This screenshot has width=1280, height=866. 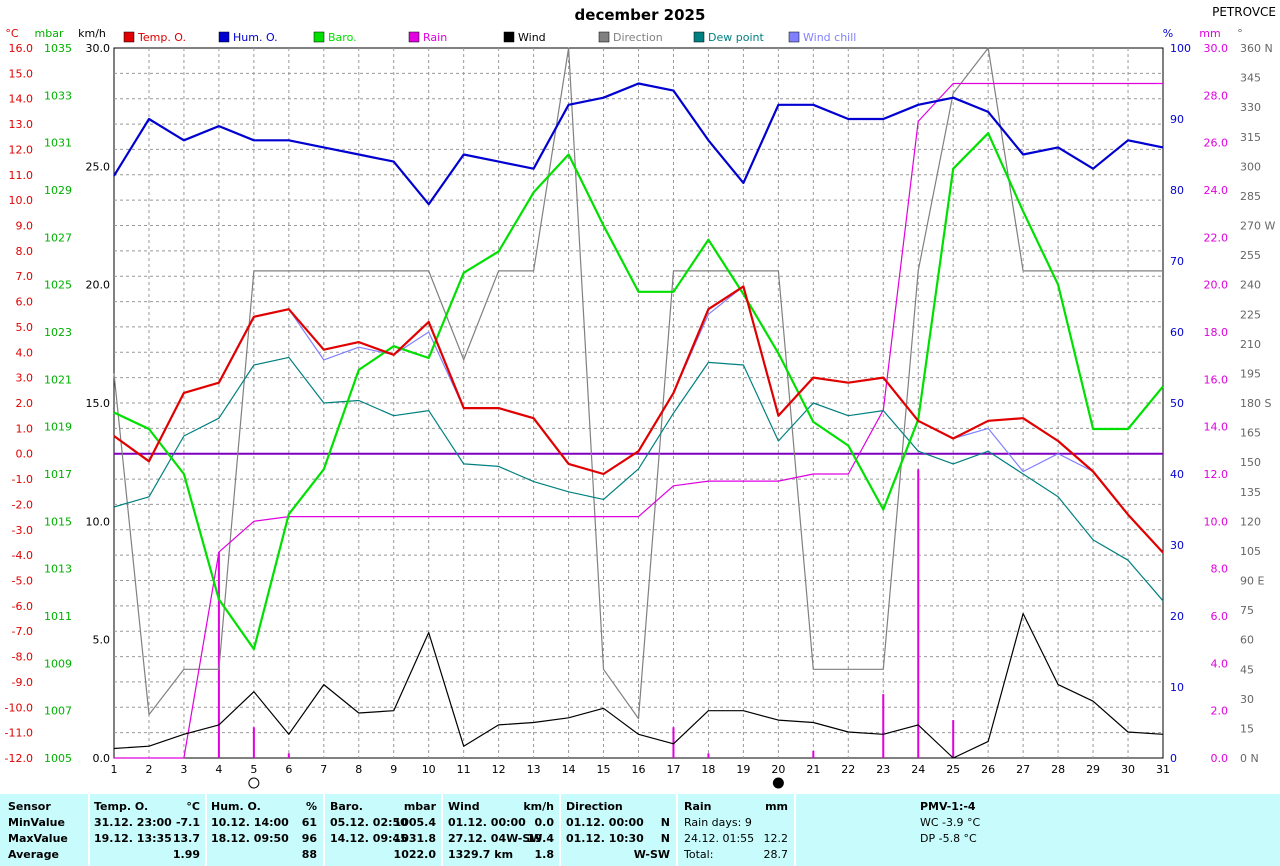 I want to click on rain-tick-label: 2.0, so click(x=1220, y=711).